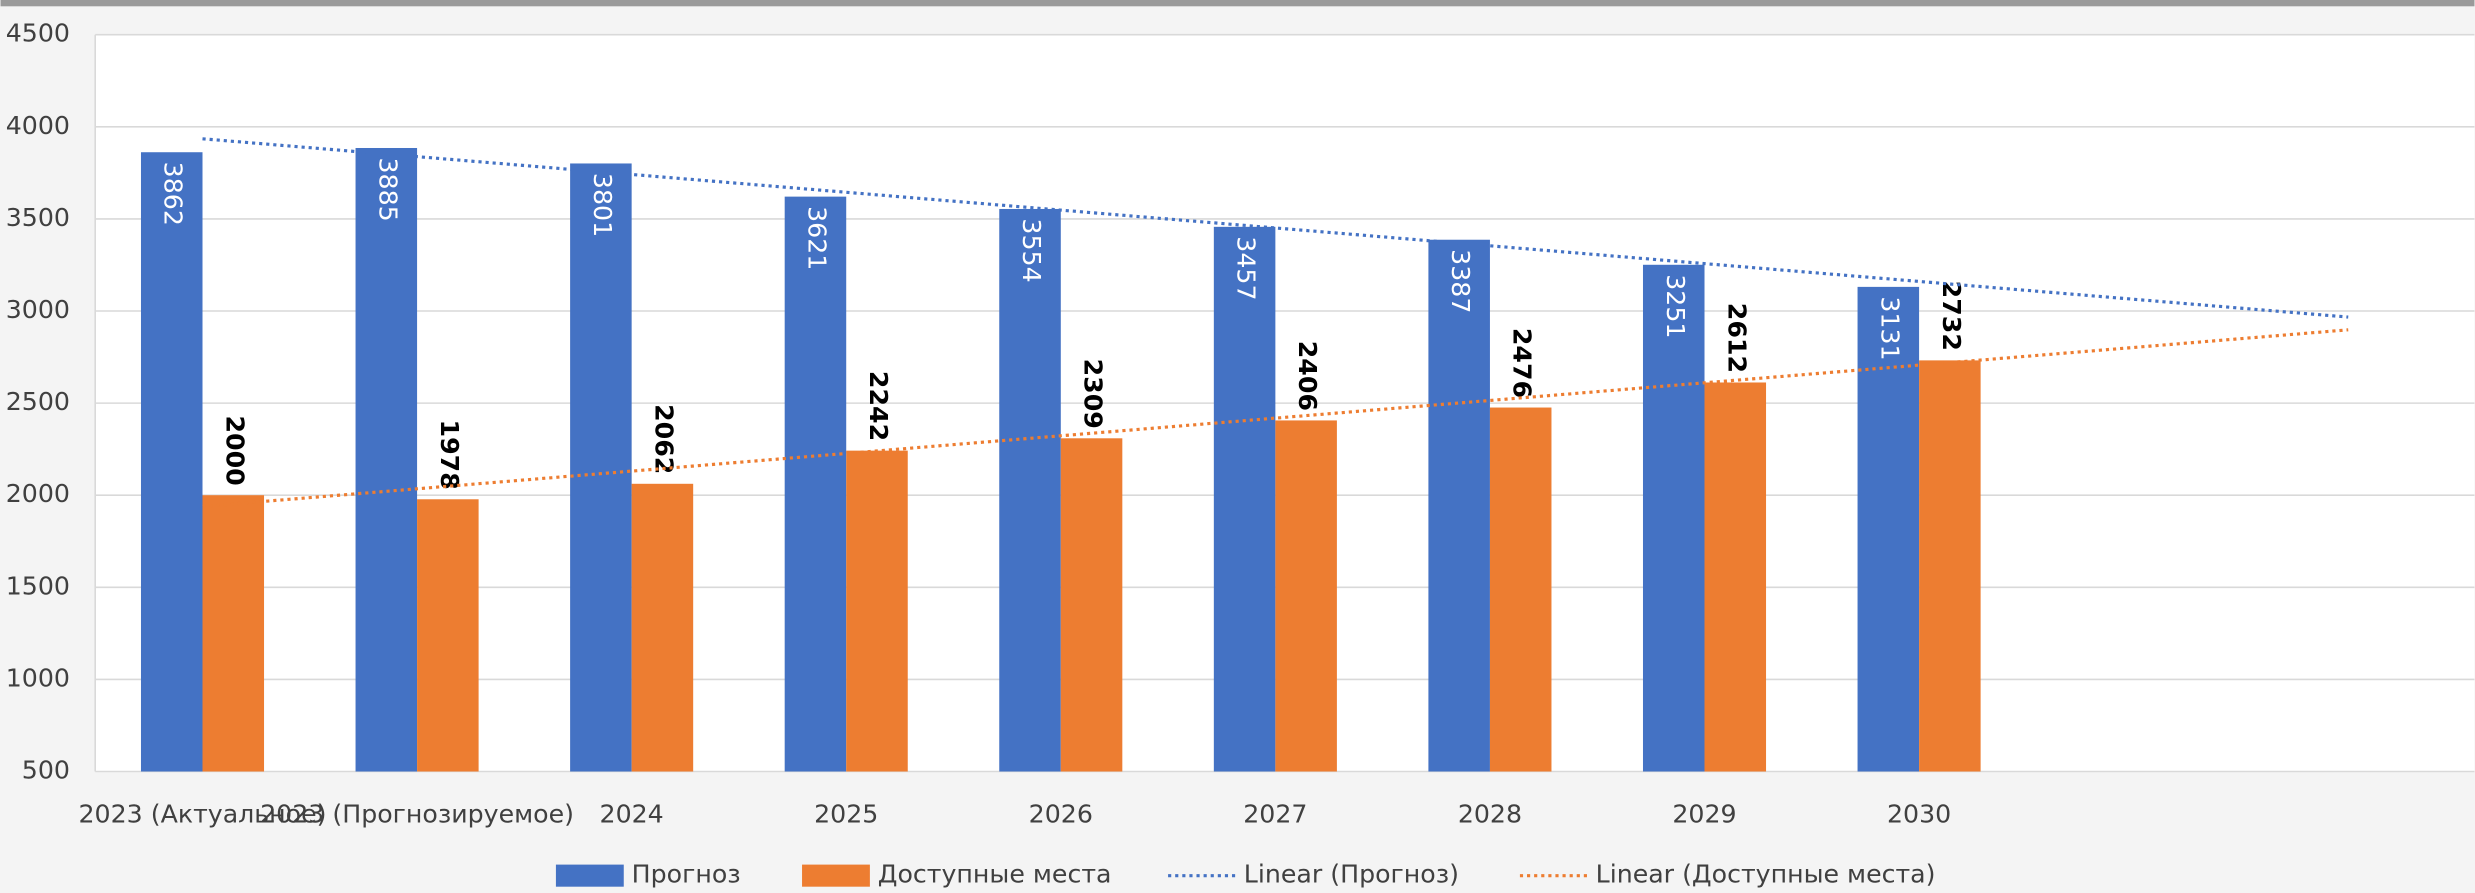 Image resolution: width=2475 pixels, height=893 pixels. Describe the element at coordinates (38, 217) in the screenshot. I see `y-tick-label: 3500` at that location.